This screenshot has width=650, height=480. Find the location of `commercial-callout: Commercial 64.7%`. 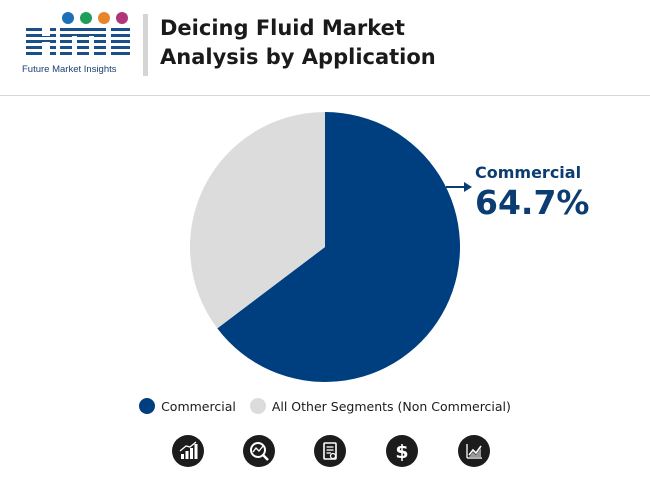

commercial-callout: Commercial 64.7% is located at coordinates (532, 193).